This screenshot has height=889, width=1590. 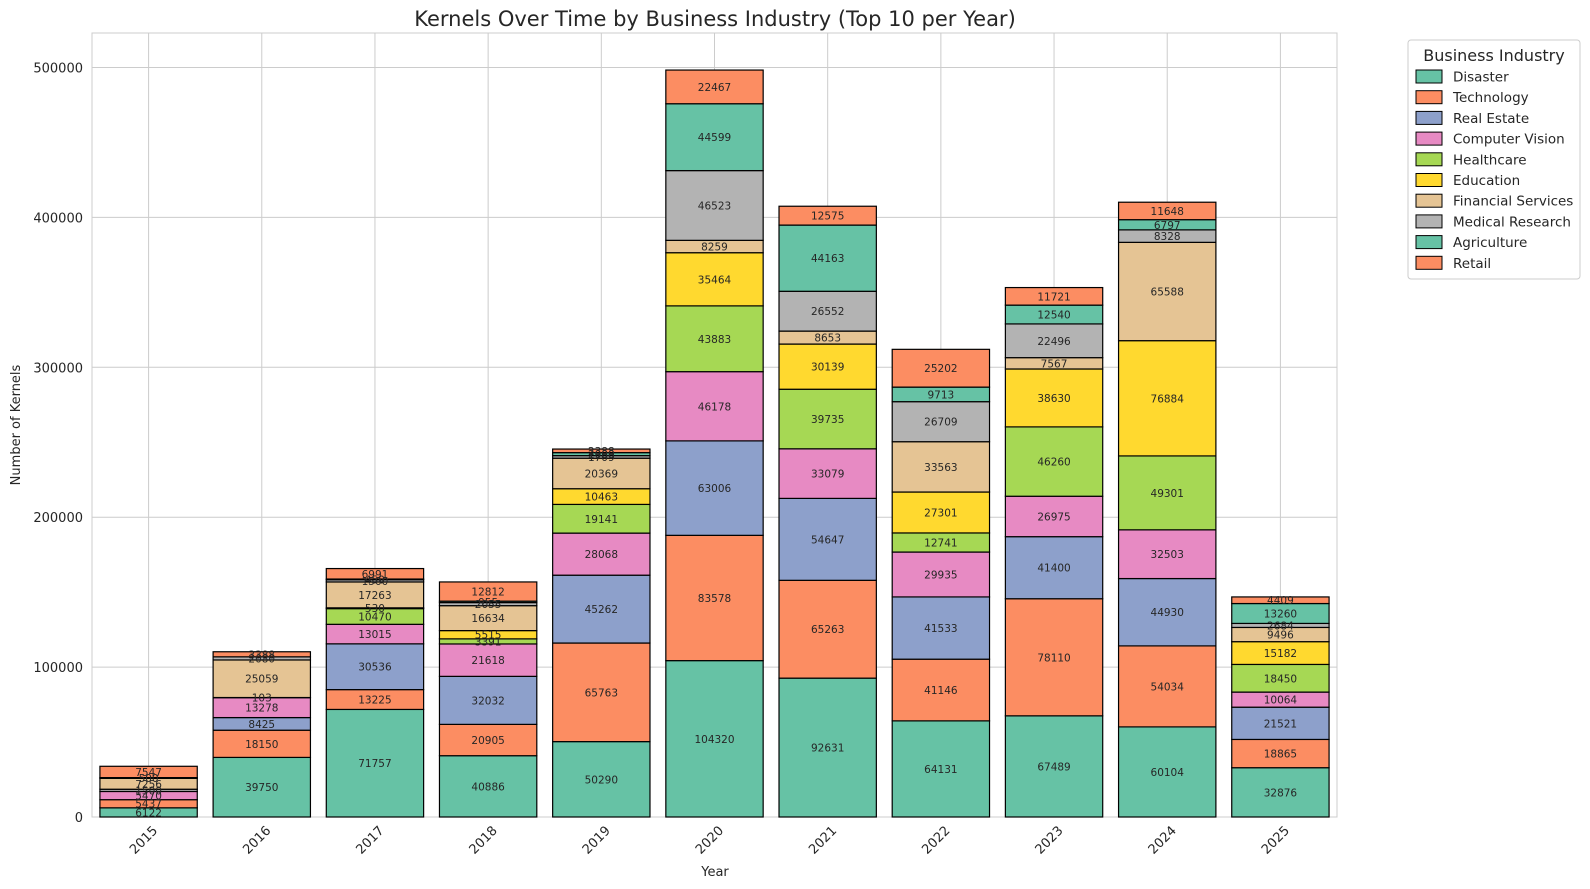 What do you see at coordinates (1053, 316) in the screenshot?
I see `bar-segment-label: 12540` at bounding box center [1053, 316].